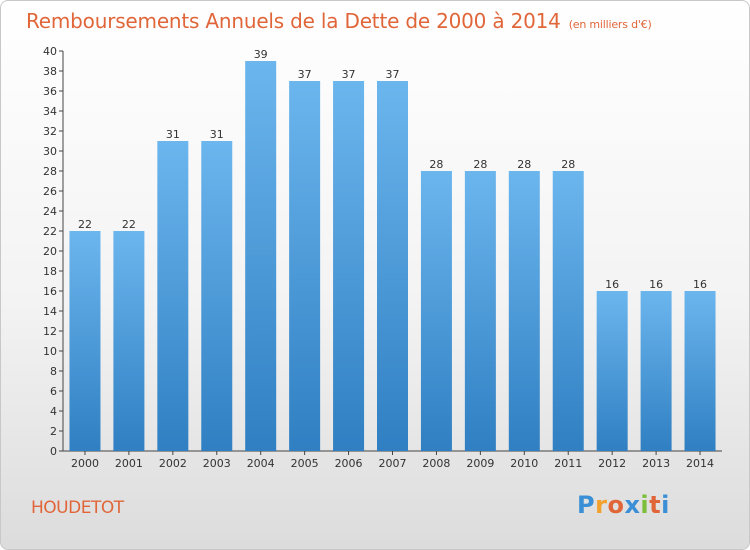 The height and width of the screenshot is (550, 750). I want to click on x-tick-label-2001: 2001, so click(129, 463).